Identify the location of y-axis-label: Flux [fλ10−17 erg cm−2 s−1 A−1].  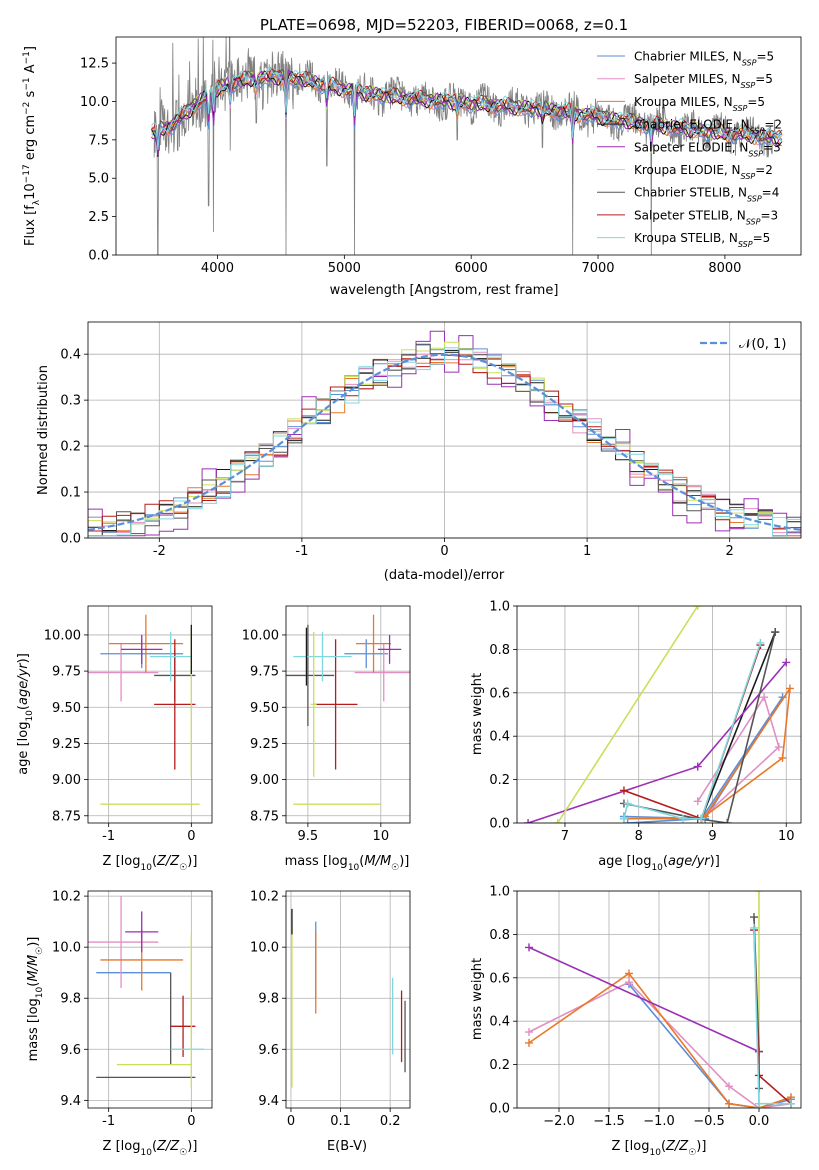
(32, 146).